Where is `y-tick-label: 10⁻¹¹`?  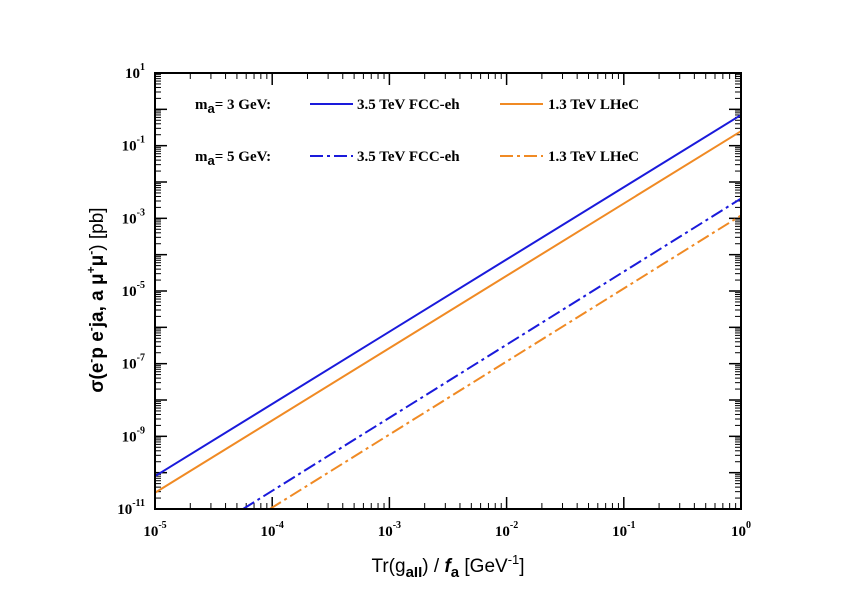
y-tick-label: 10⁻¹¹ is located at coordinates (131, 508).